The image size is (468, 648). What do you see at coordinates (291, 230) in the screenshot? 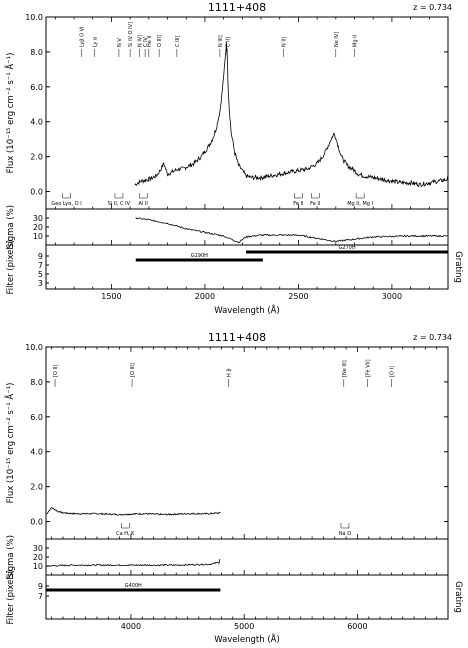
I see `chart-1-sigma-series` at bounding box center [291, 230].